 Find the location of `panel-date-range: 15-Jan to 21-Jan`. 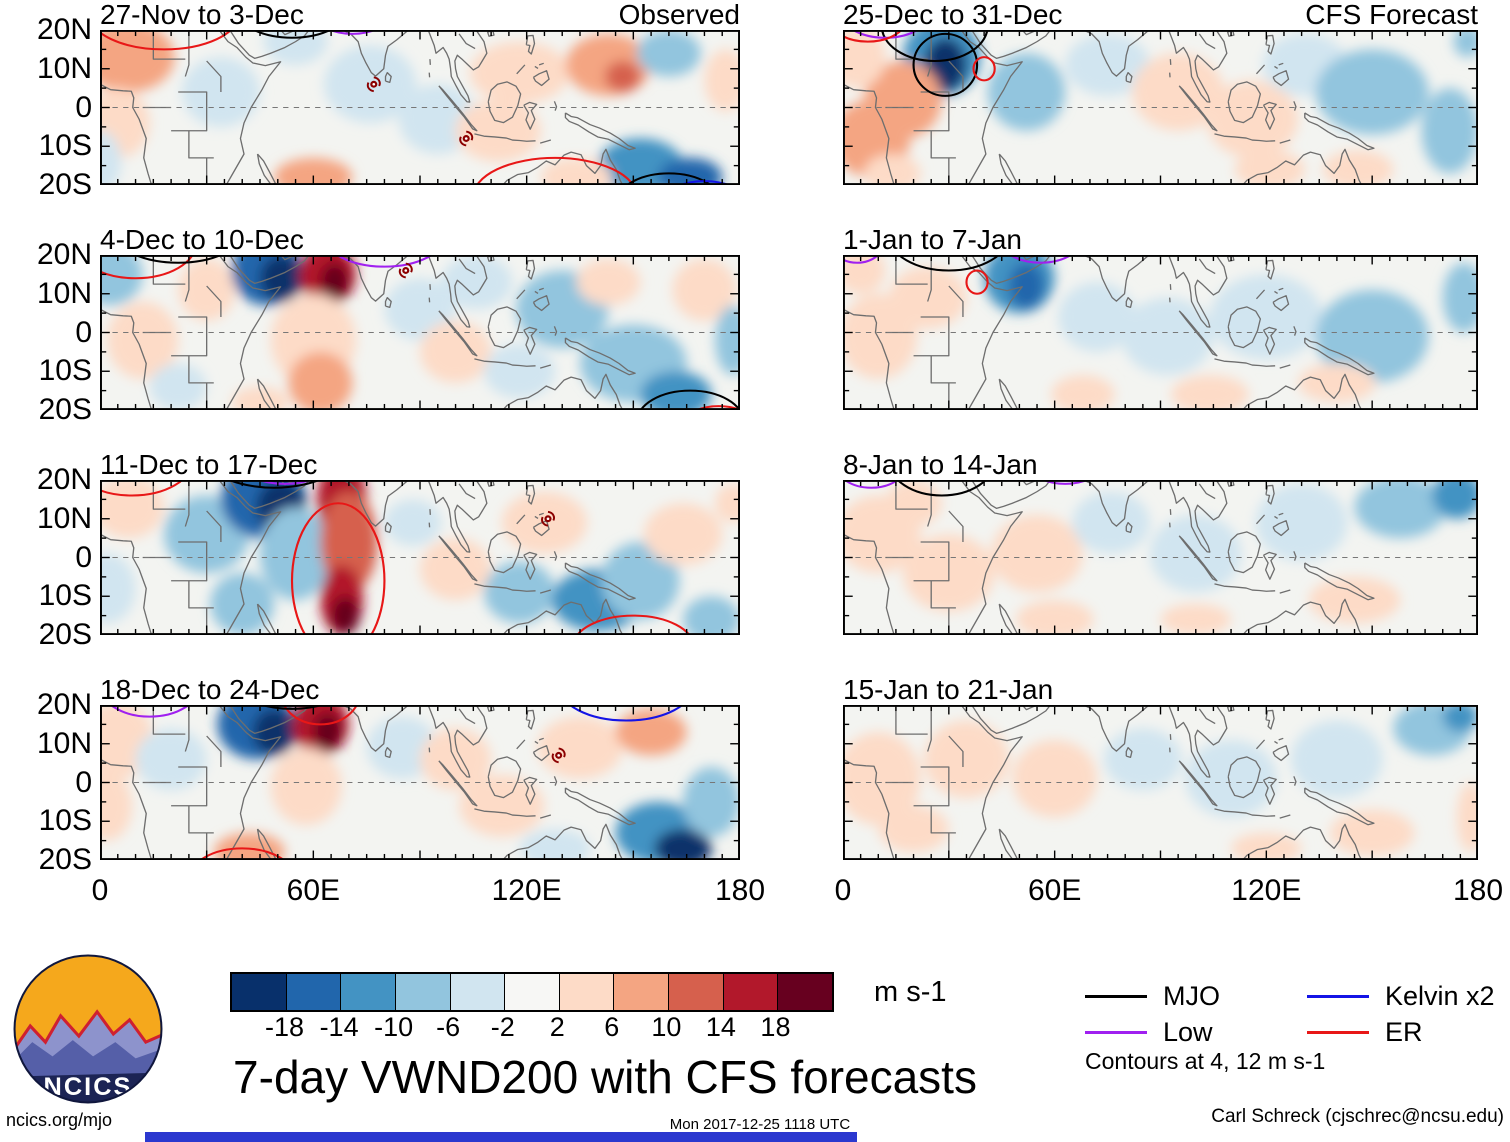

panel-date-range: 15-Jan to 21-Jan is located at coordinates (948, 689).